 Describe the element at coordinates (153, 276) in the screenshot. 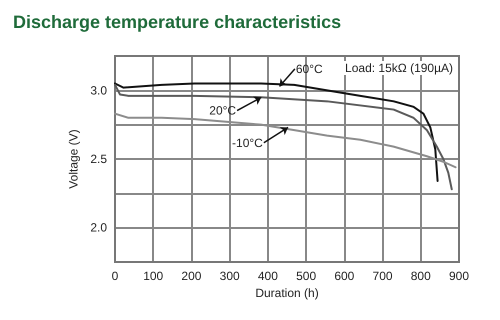

I see `x-tick-label: 100` at that location.